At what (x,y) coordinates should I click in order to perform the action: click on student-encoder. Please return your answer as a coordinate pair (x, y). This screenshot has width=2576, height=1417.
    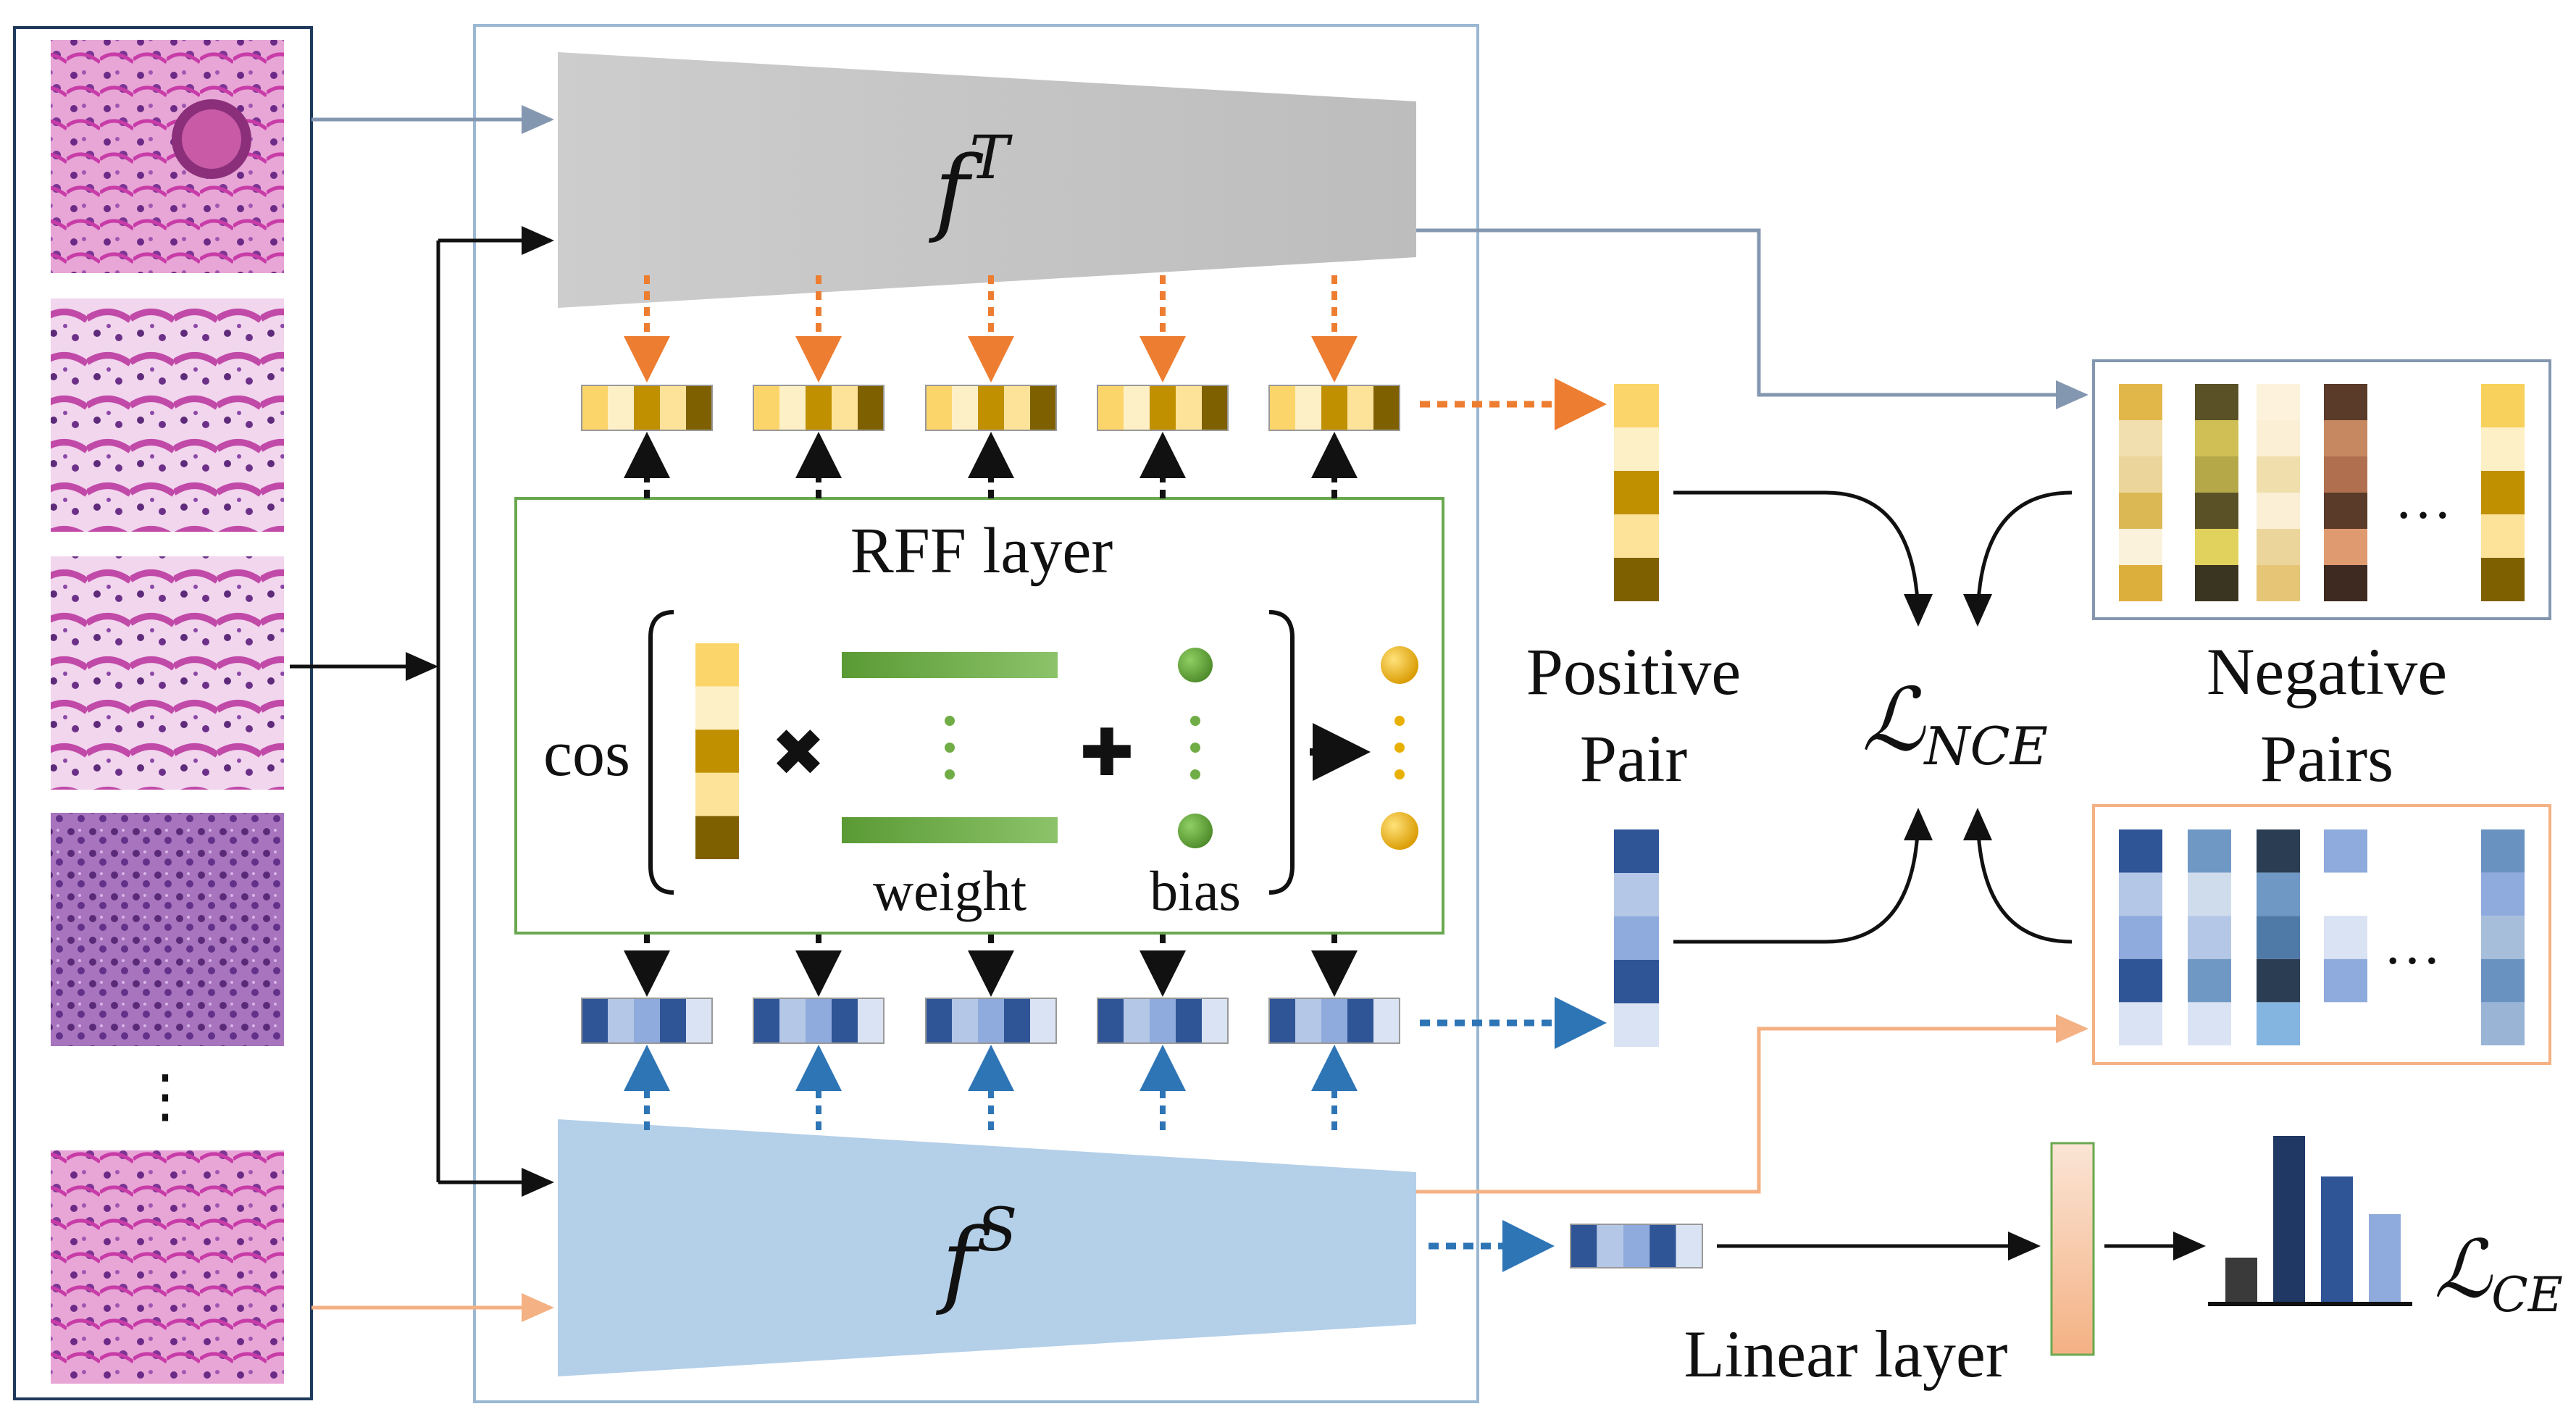
    Looking at the image, I should click on (987, 1247).